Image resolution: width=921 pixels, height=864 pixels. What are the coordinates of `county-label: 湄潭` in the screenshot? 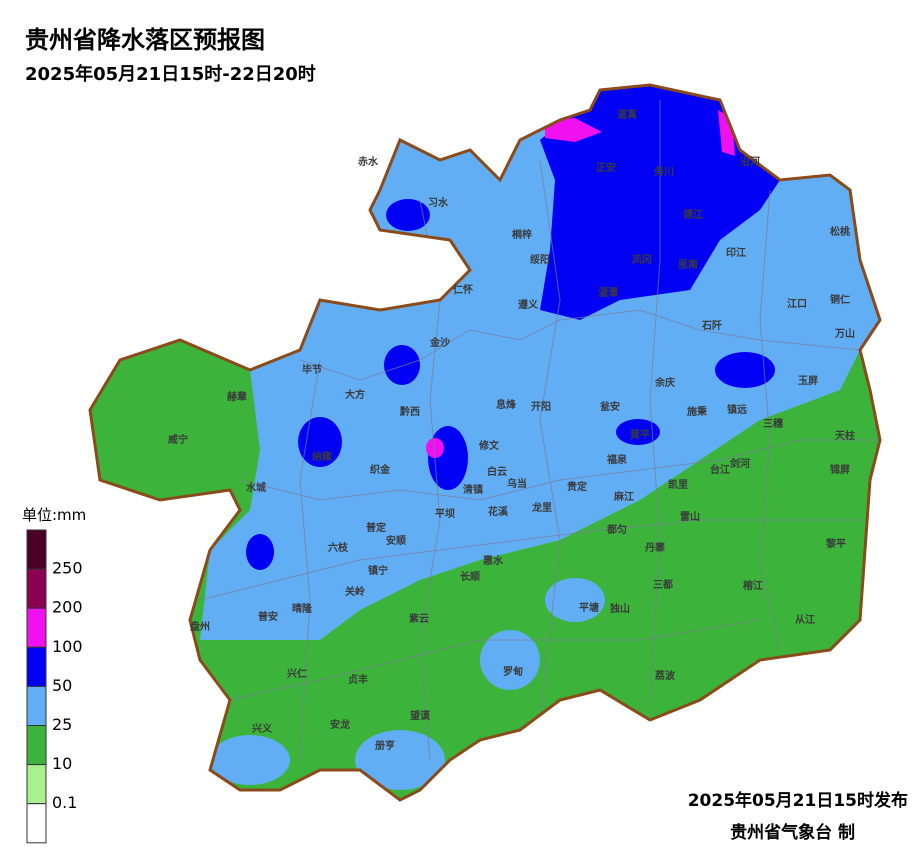 It's located at (608, 292).